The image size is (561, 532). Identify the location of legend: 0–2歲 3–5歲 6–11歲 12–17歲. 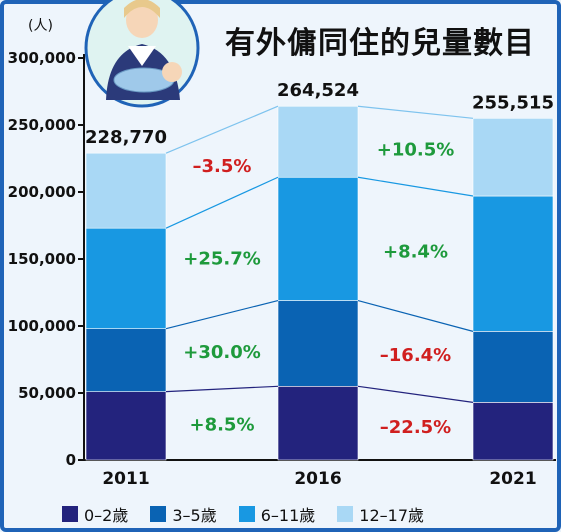
(243, 514).